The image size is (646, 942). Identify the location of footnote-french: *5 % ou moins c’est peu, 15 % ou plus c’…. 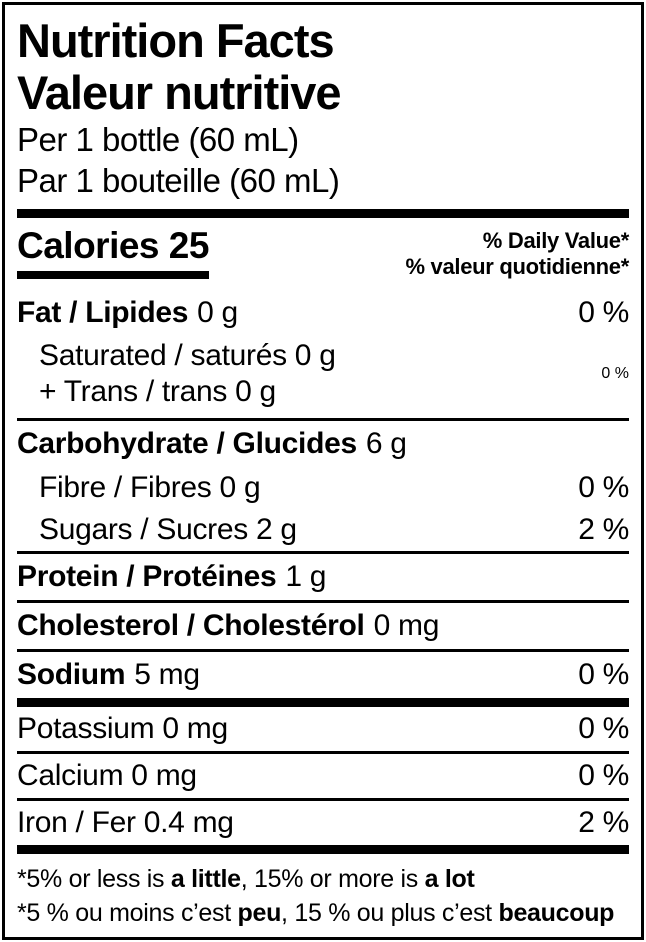
(323, 913).